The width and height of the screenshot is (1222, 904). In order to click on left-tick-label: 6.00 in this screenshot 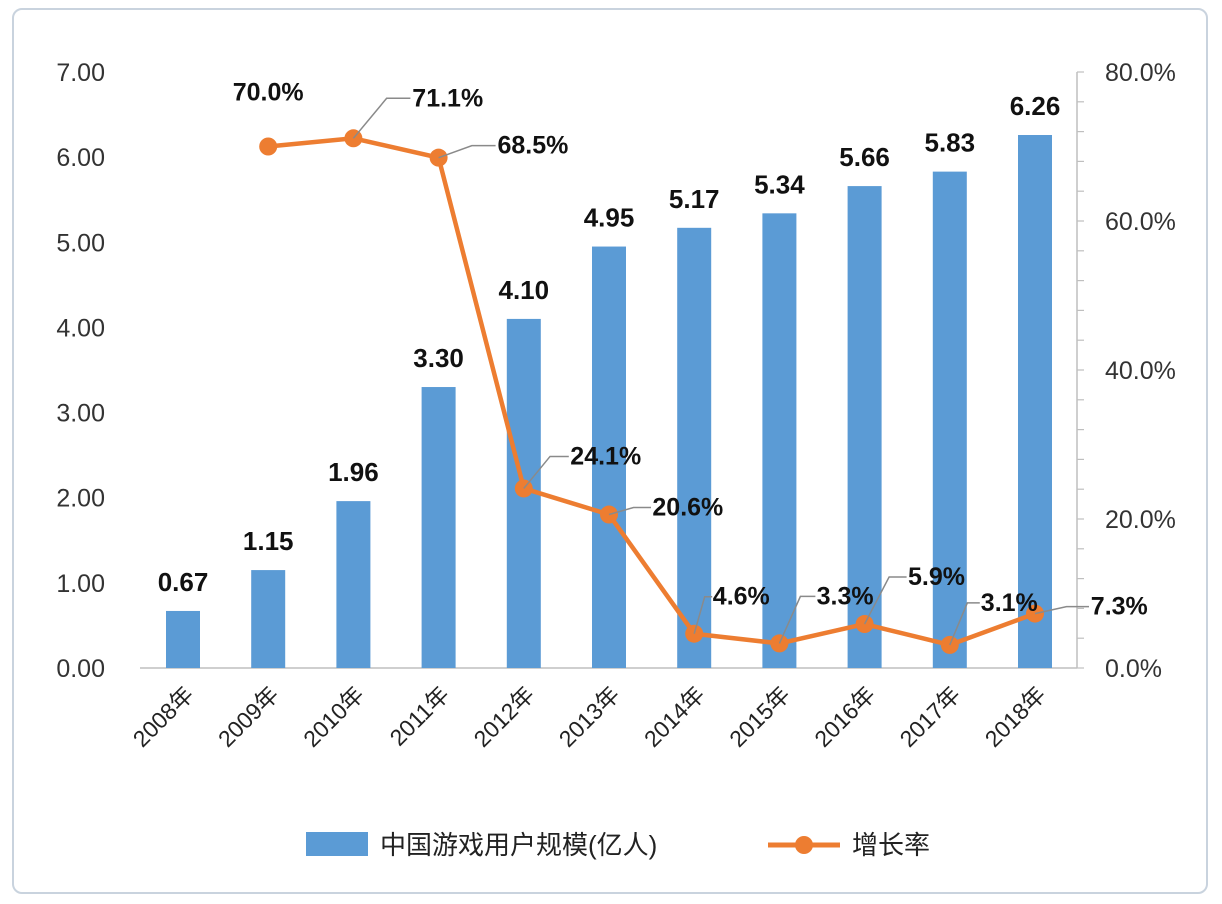, I will do `click(80, 158)`.